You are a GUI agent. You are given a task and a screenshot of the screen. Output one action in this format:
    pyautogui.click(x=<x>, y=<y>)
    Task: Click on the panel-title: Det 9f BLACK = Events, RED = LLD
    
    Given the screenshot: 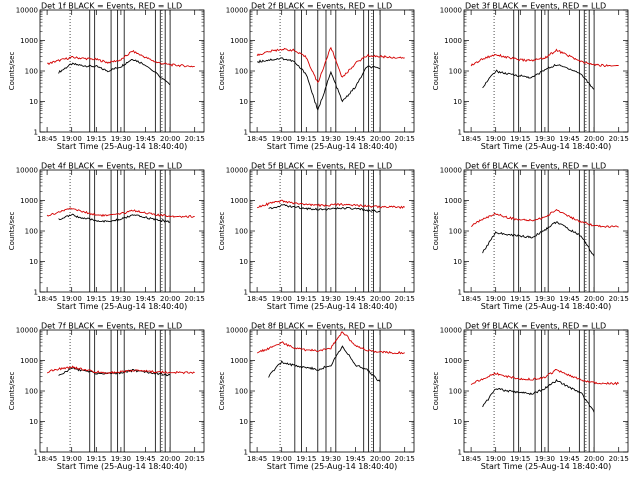 What is the action you would take?
    pyautogui.click(x=535, y=326)
    